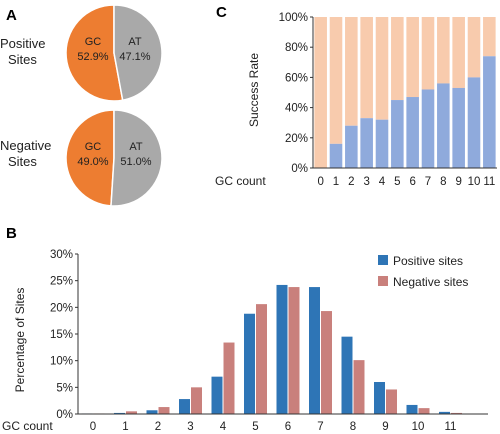 The width and height of the screenshot is (500, 434). What do you see at coordinates (190, 427) in the screenshot?
I see `chart-b-xtick-3: 3` at bounding box center [190, 427].